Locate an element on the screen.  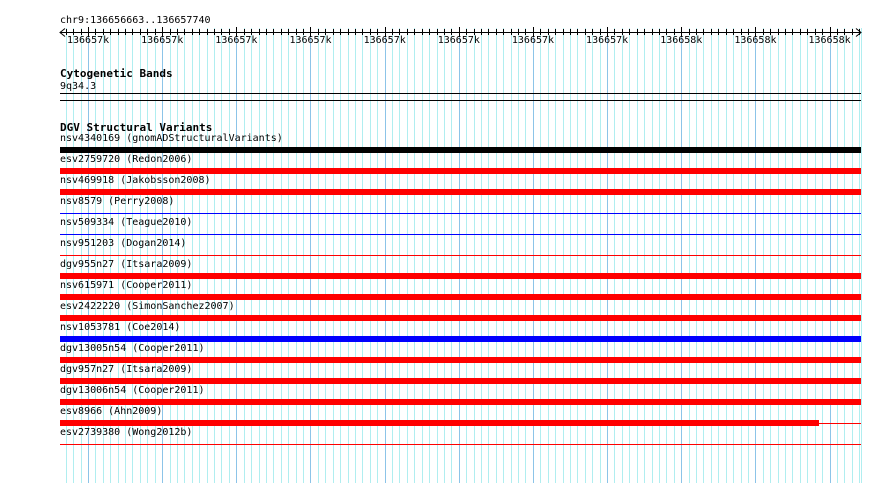
dgv-track-title: DGV Structural Variants is located at coordinates (136, 127).